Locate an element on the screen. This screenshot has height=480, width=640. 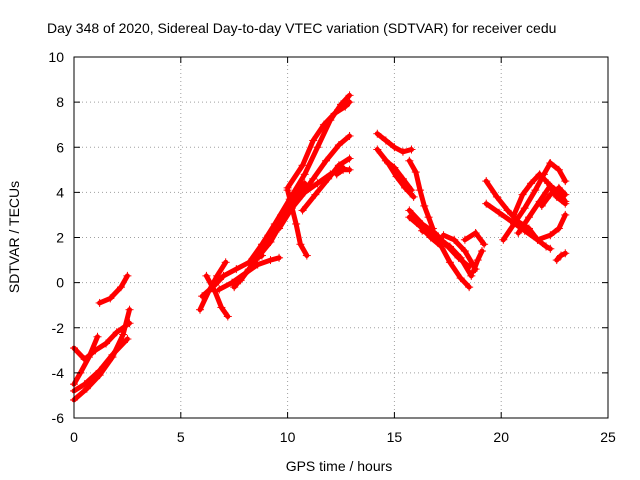
y-tick-label: 6 is located at coordinates (60, 147).